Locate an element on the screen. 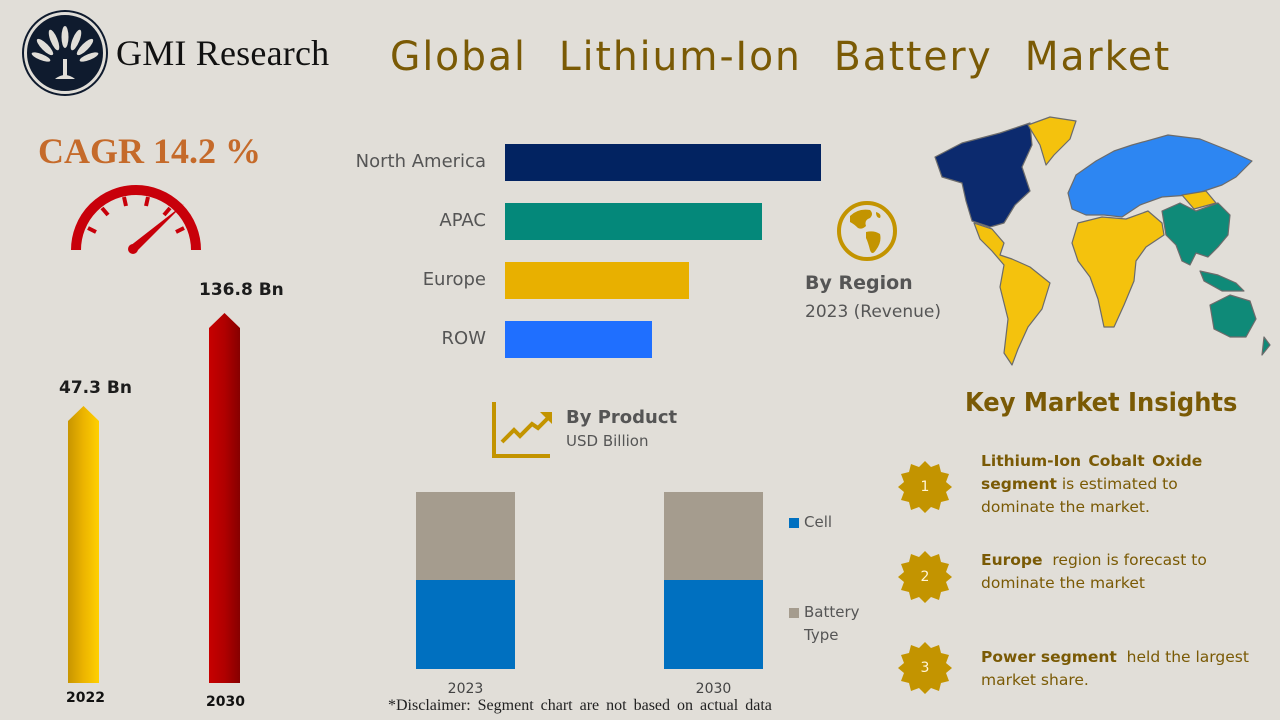  insight-3-text: held the largest is located at coordinates (1182, 657).